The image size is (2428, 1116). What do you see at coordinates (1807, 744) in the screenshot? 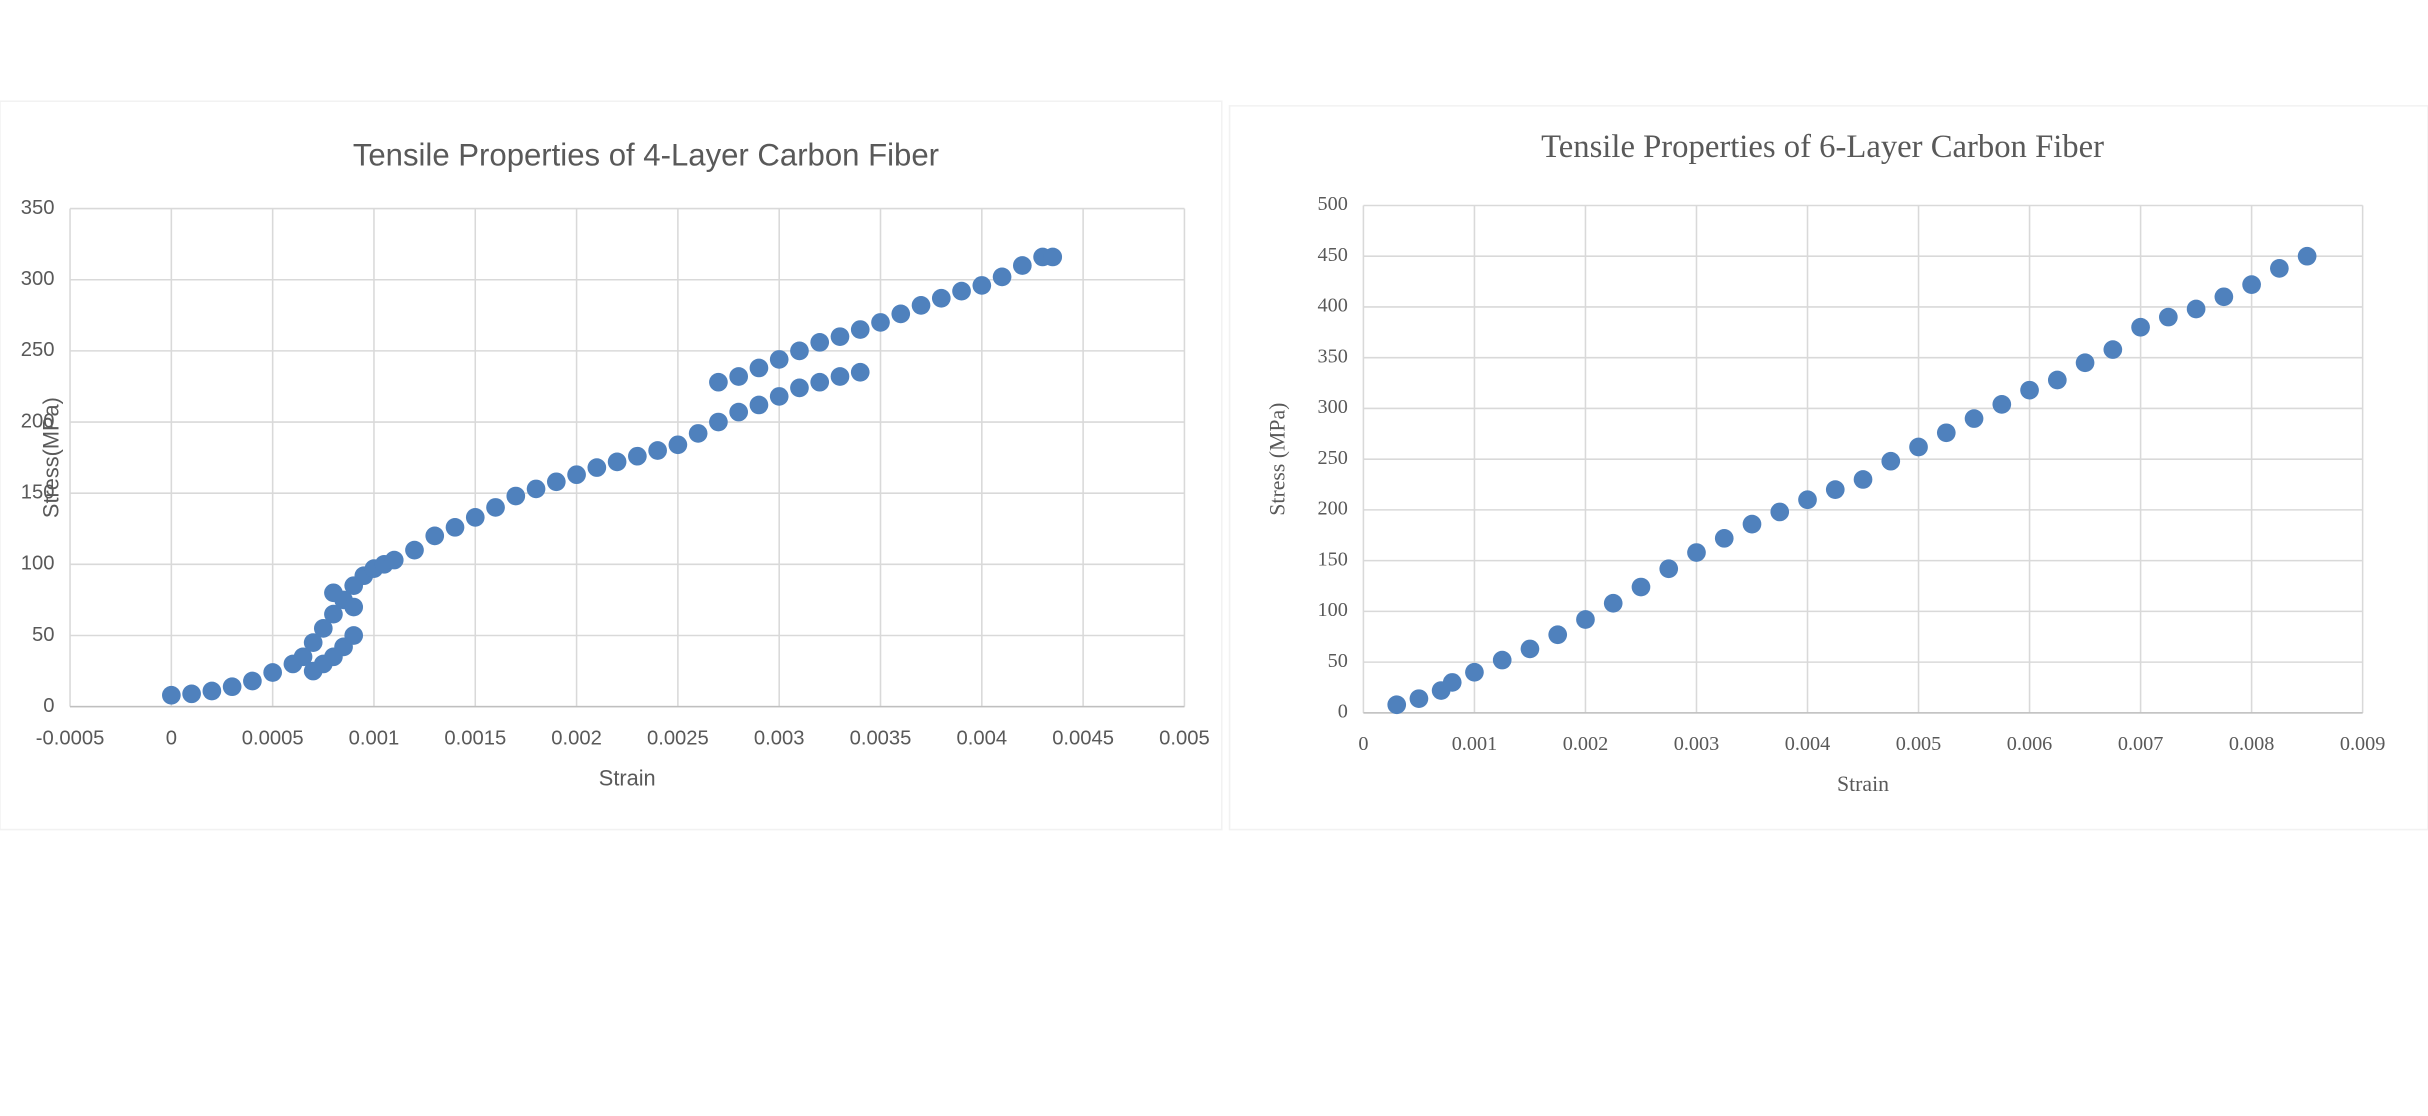
I see `x-tick-label: 0.004` at bounding box center [1807, 744].